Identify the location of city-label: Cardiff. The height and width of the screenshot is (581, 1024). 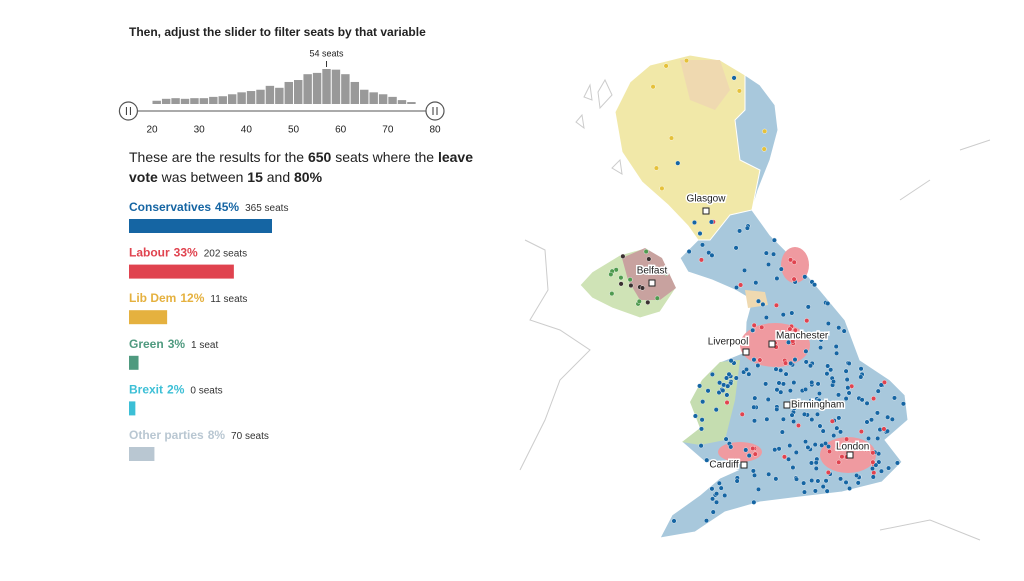
(723, 465).